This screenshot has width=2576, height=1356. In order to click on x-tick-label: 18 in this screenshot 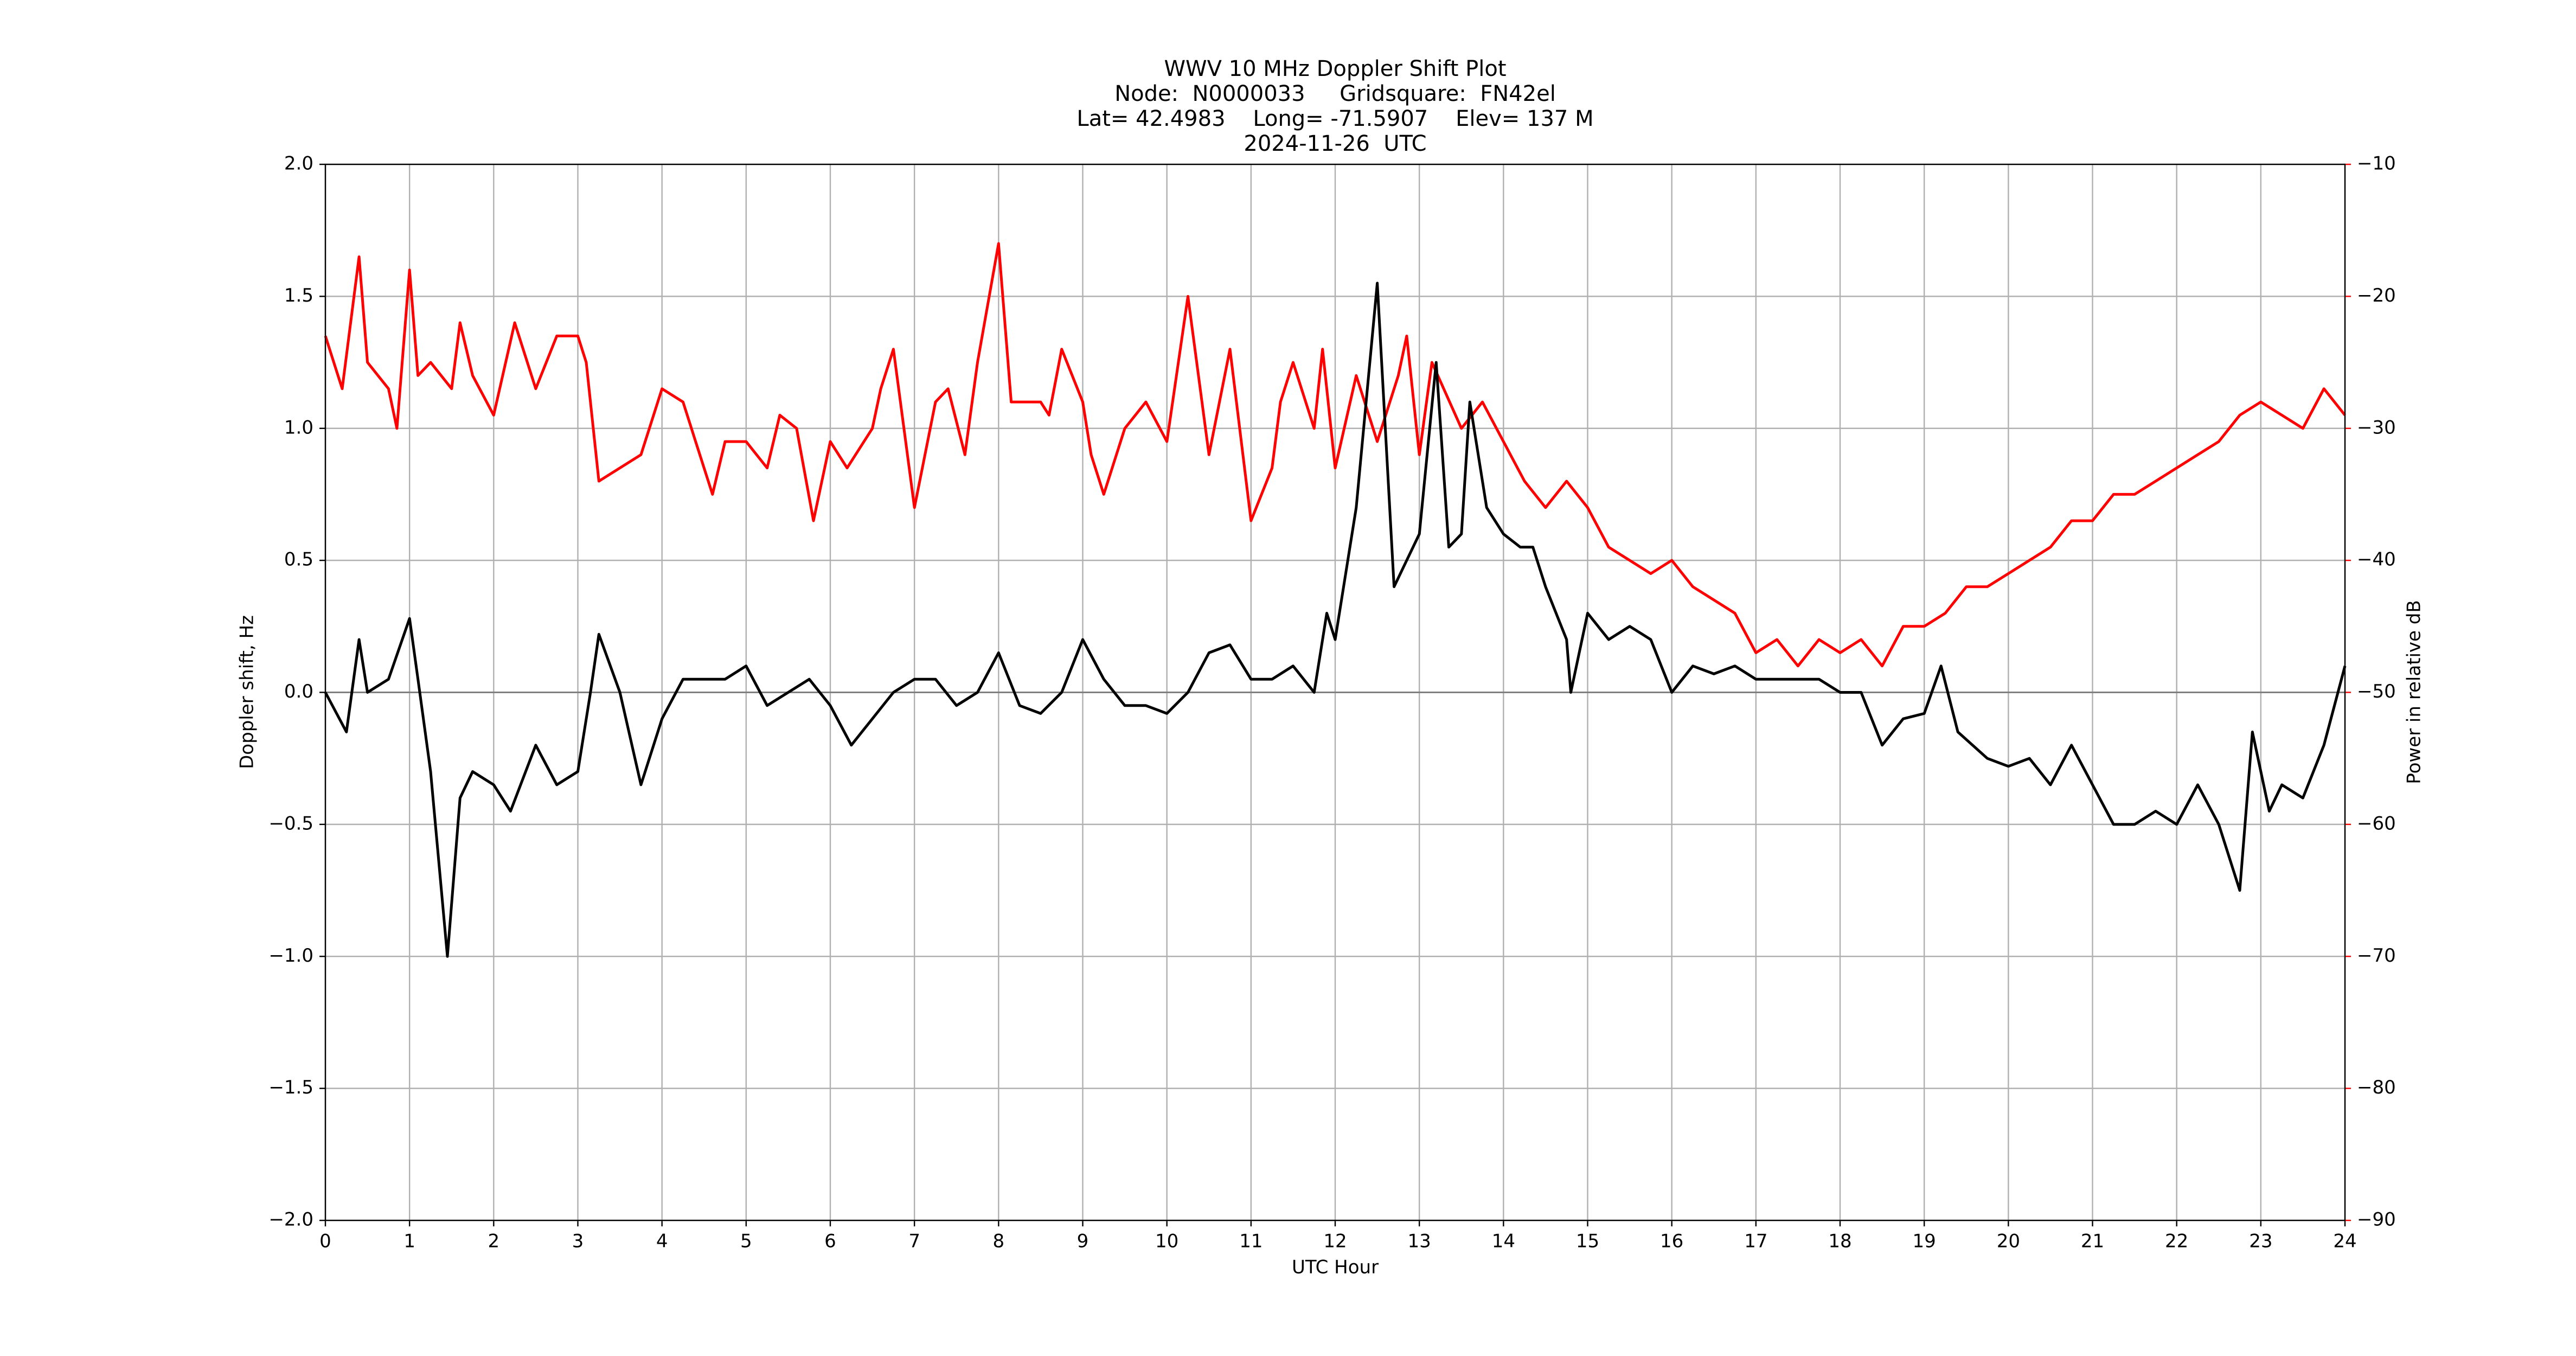, I will do `click(1839, 1241)`.